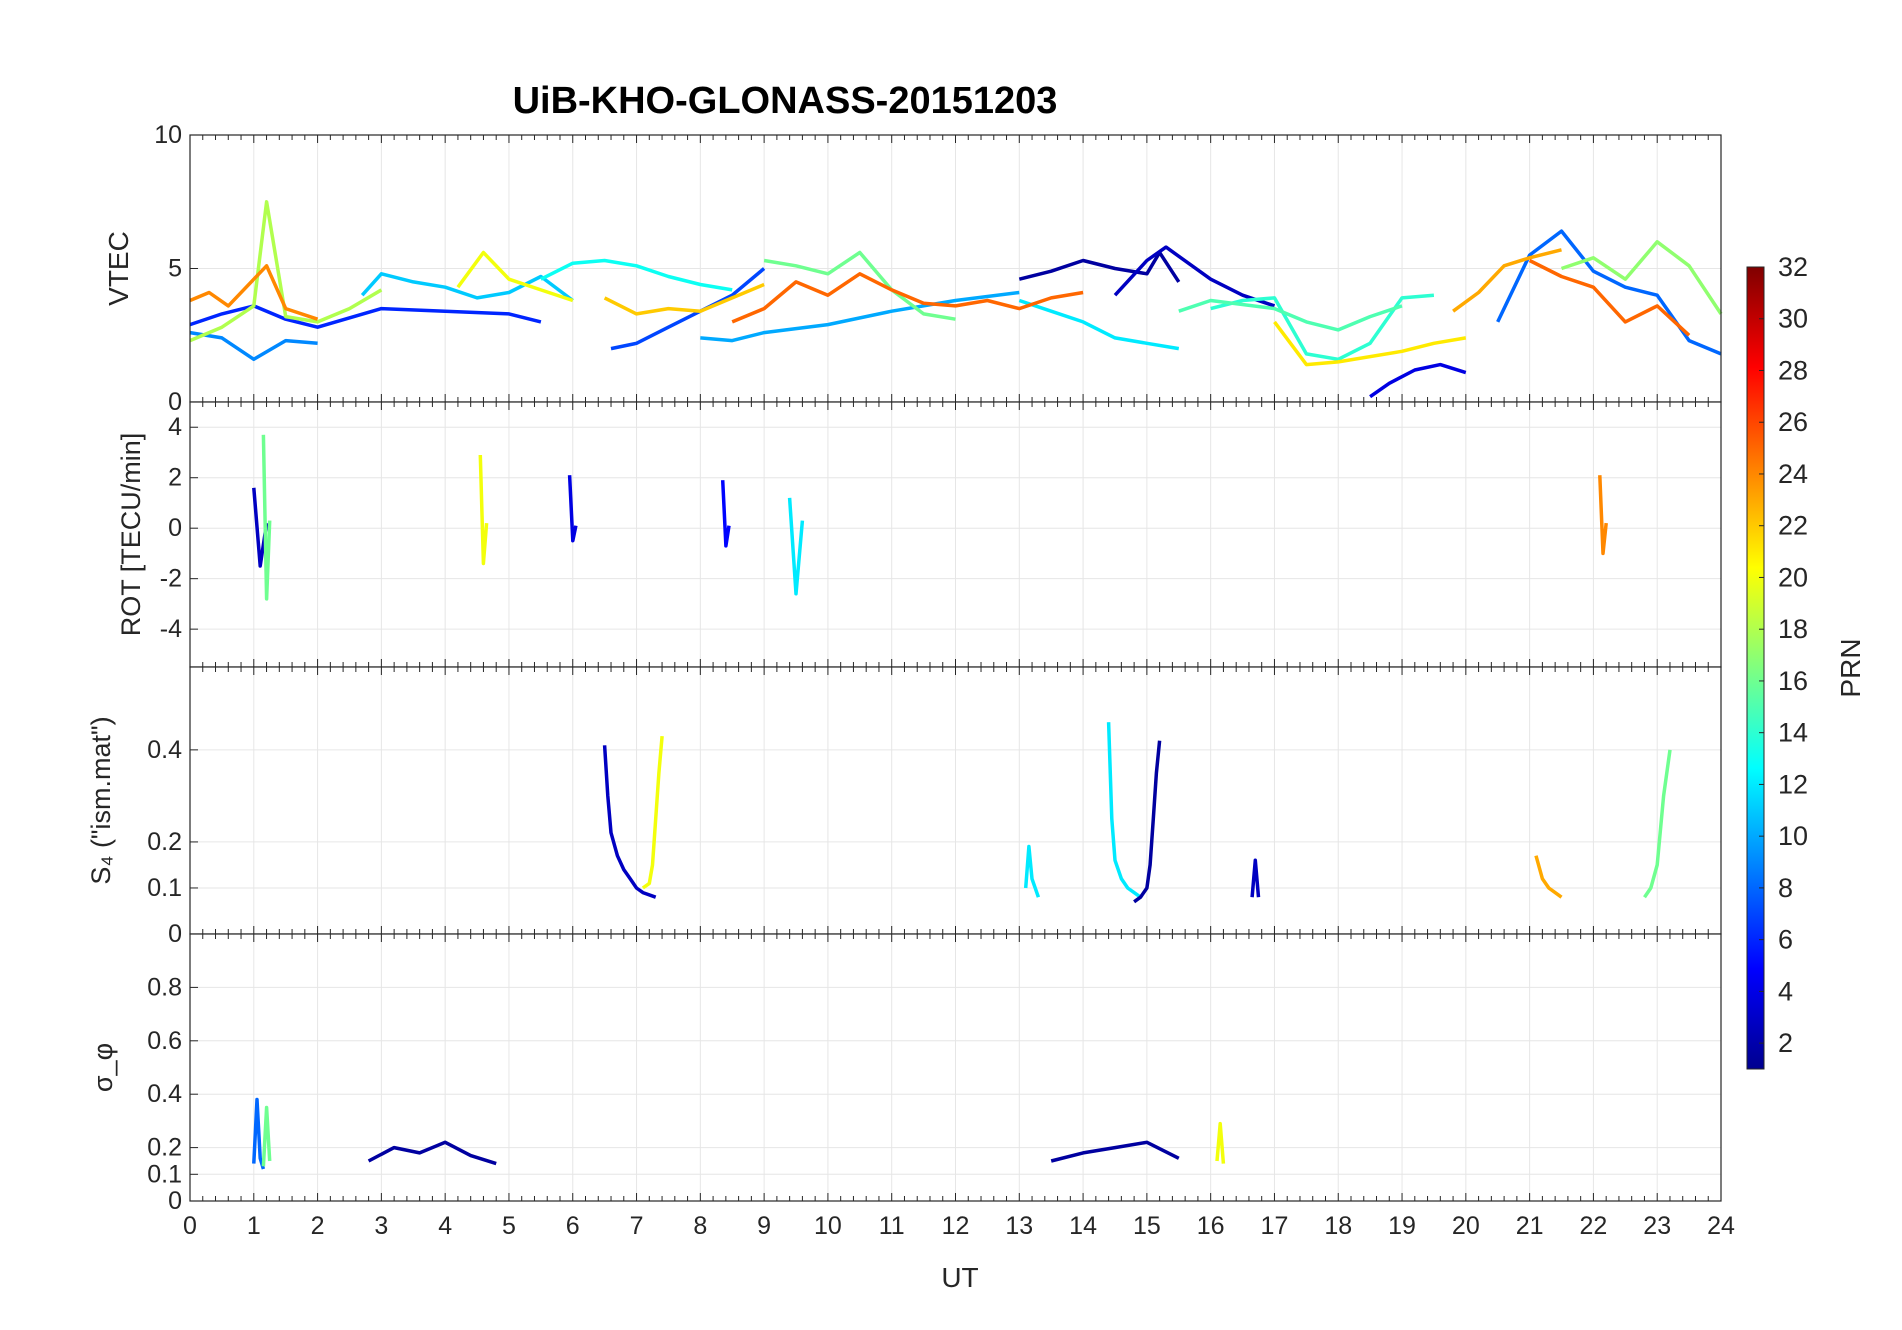 Image resolution: width=1902 pixels, height=1330 pixels. Describe the element at coordinates (1657, 1226) in the screenshot. I see `x-tick-label: 23` at that location.